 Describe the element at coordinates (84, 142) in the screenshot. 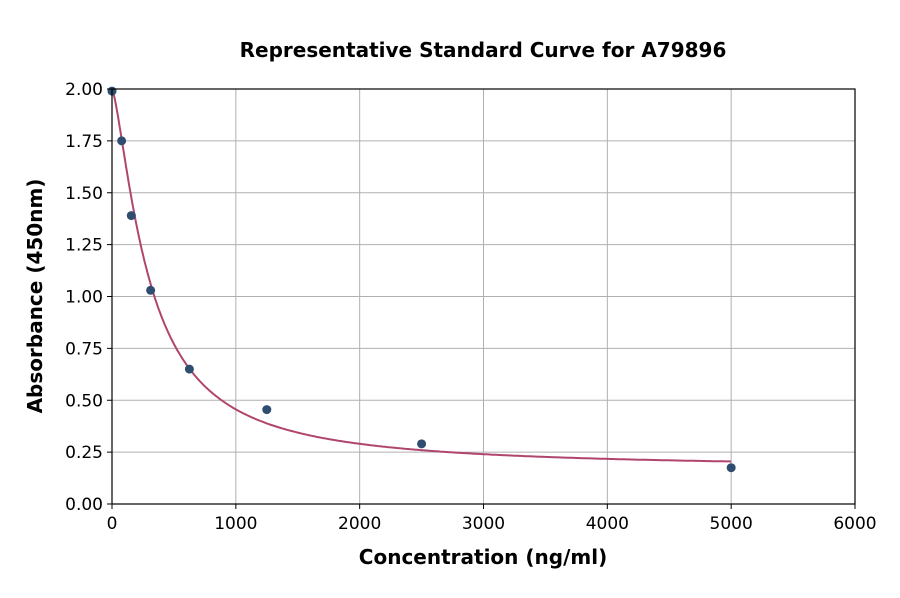

I see `y-tick-label: 1.75` at that location.